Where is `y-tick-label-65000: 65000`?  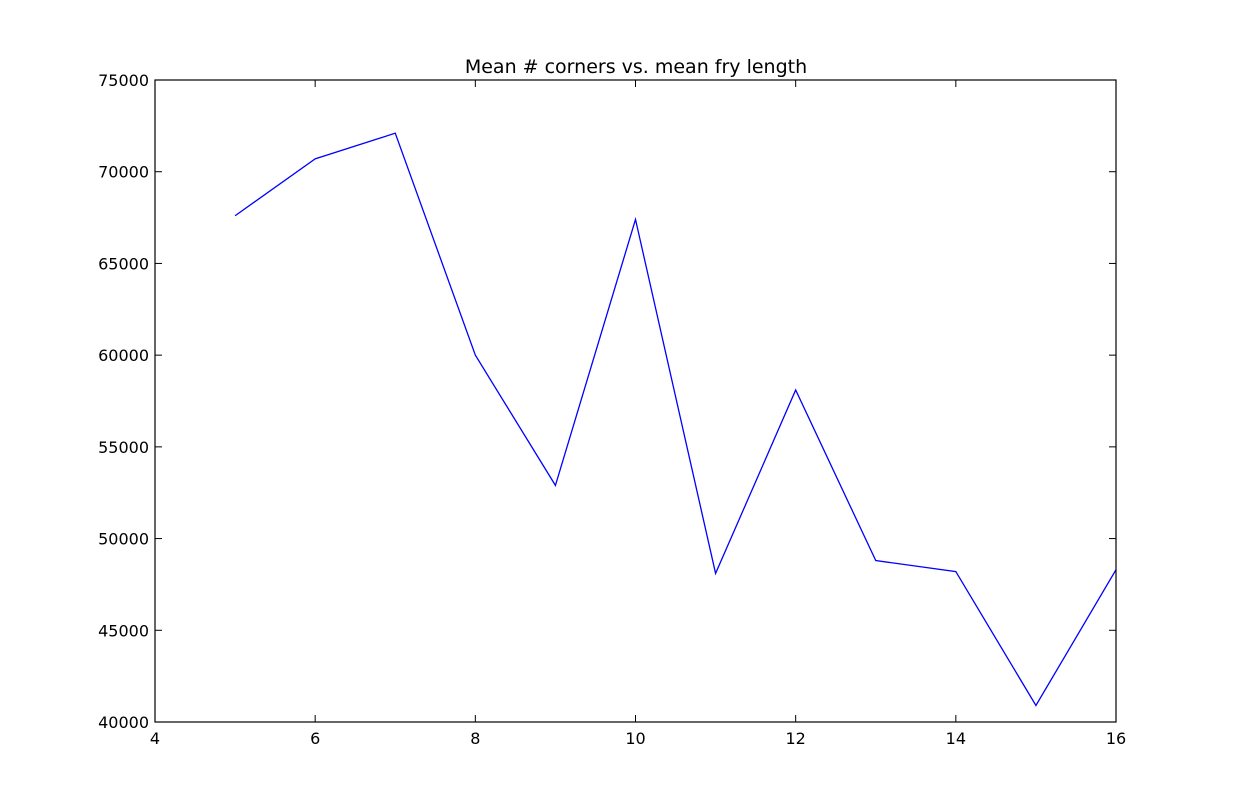 y-tick-label-65000: 65000 is located at coordinates (123, 263).